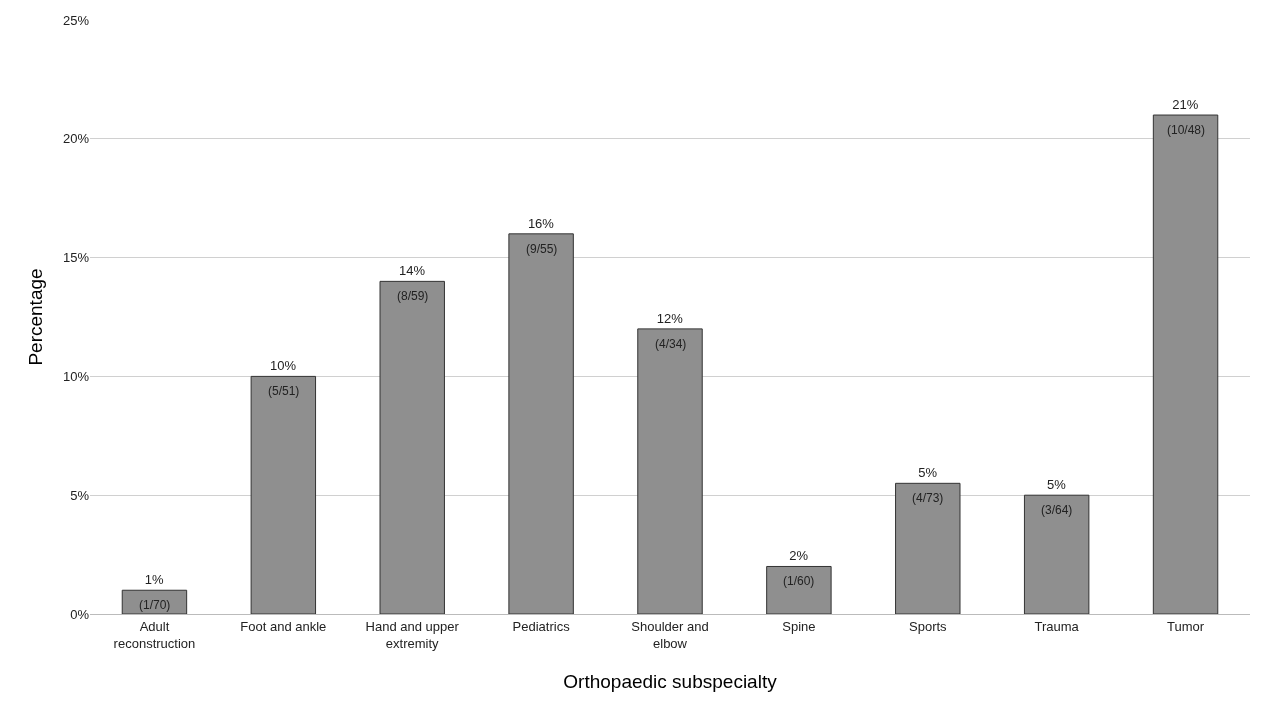  What do you see at coordinates (670, 318) in the screenshot?
I see `data-label: 12%` at bounding box center [670, 318].